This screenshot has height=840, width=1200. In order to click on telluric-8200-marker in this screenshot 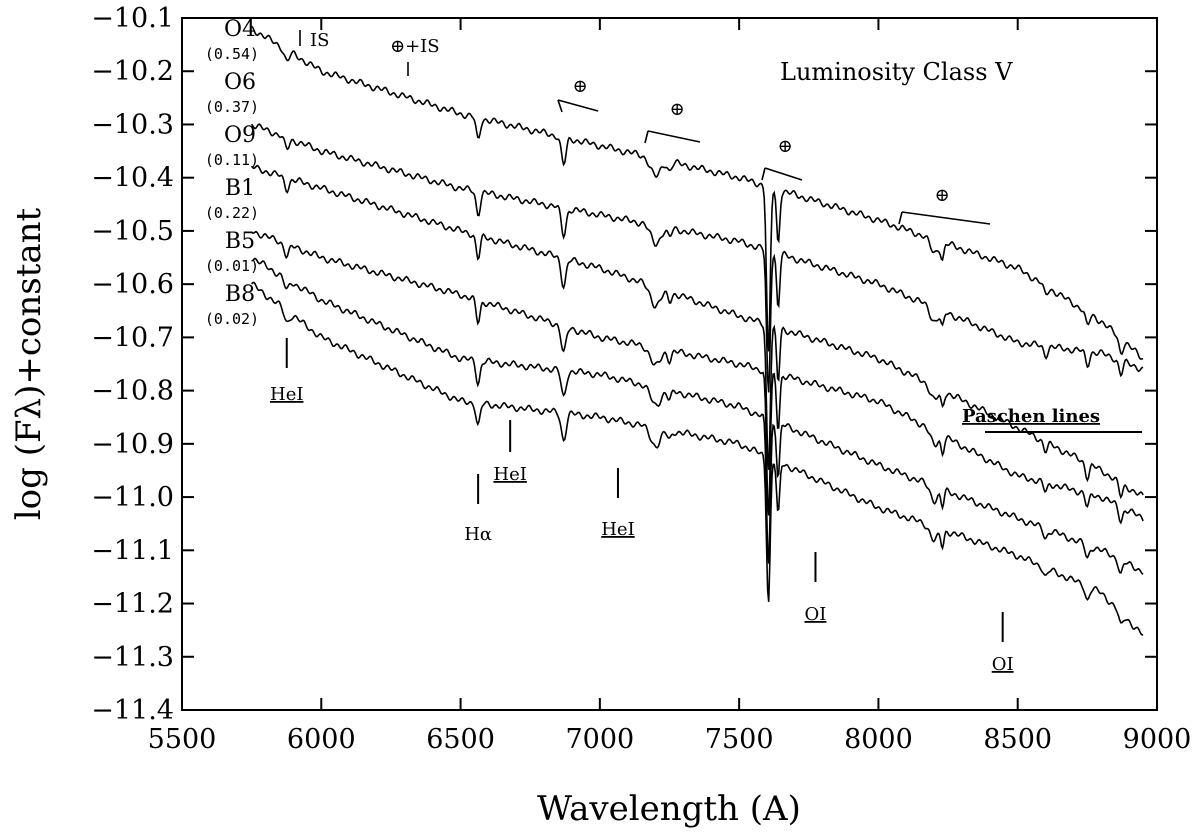, I will do `click(946, 218)`.